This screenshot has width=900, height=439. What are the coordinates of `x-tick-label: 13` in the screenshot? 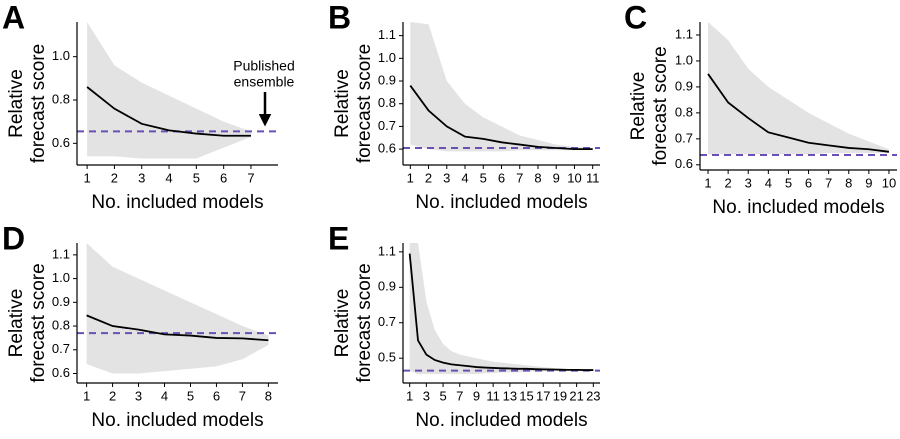 It's located at (510, 395).